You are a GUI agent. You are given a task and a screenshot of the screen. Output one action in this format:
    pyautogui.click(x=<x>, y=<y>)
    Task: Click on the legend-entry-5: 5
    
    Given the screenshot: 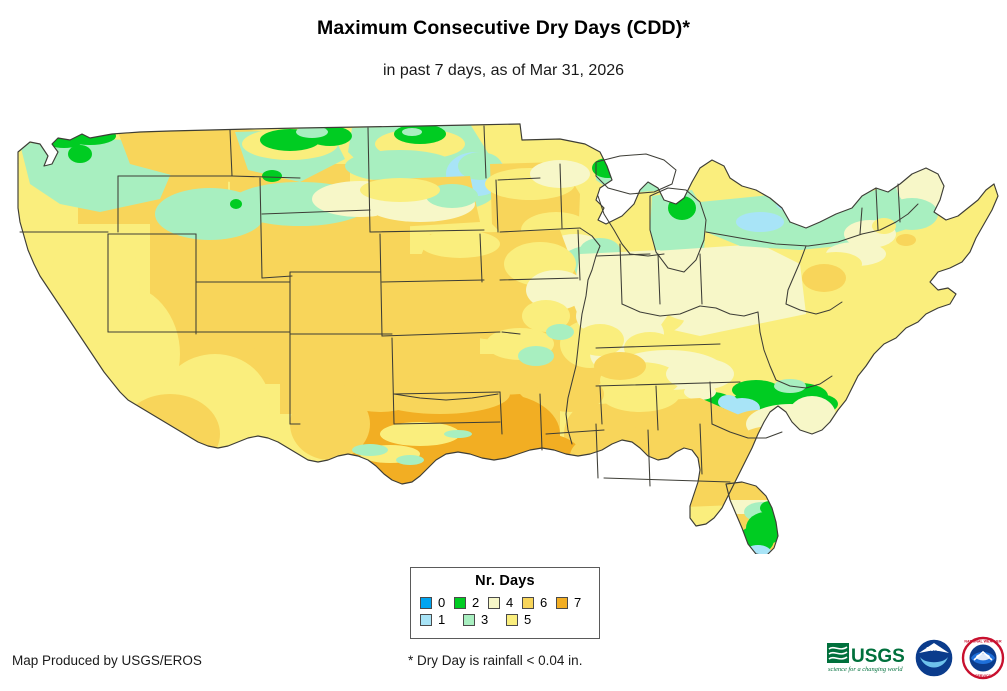 What is the action you would take?
    pyautogui.click(x=527, y=619)
    